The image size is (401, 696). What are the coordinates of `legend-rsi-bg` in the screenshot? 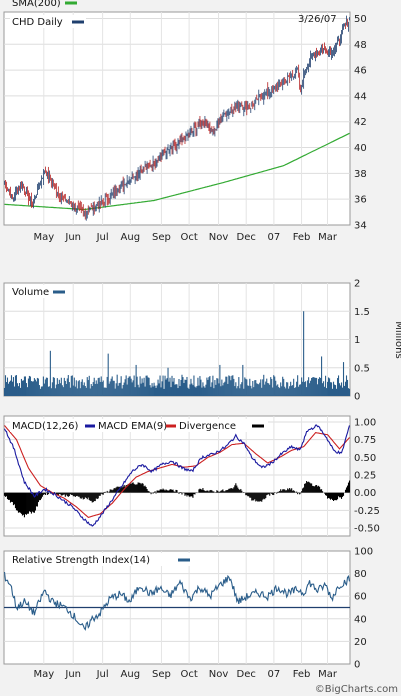 It's located at (101, 559).